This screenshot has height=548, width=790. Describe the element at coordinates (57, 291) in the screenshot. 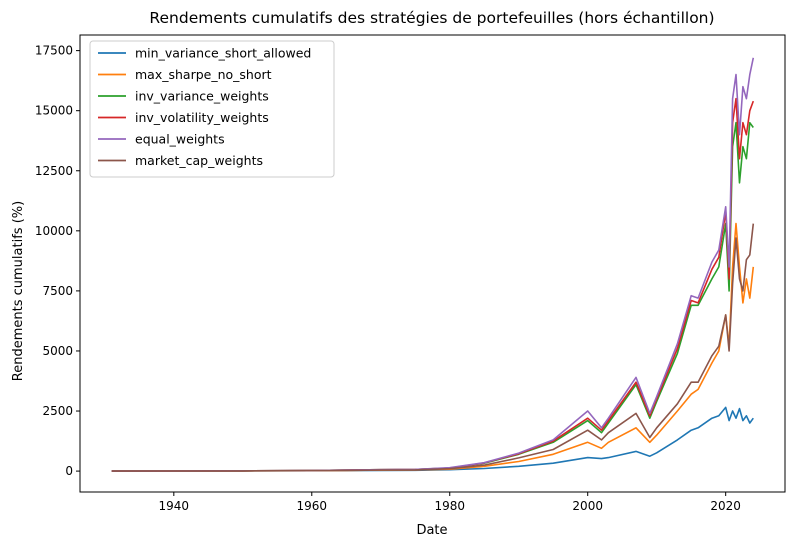

I see `y-tick-label: 7500` at that location.